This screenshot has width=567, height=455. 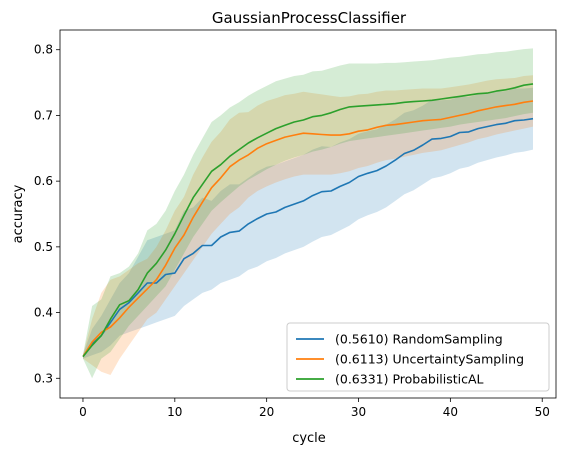 I want to click on y-tick-label: 0.8, so click(x=43, y=50).